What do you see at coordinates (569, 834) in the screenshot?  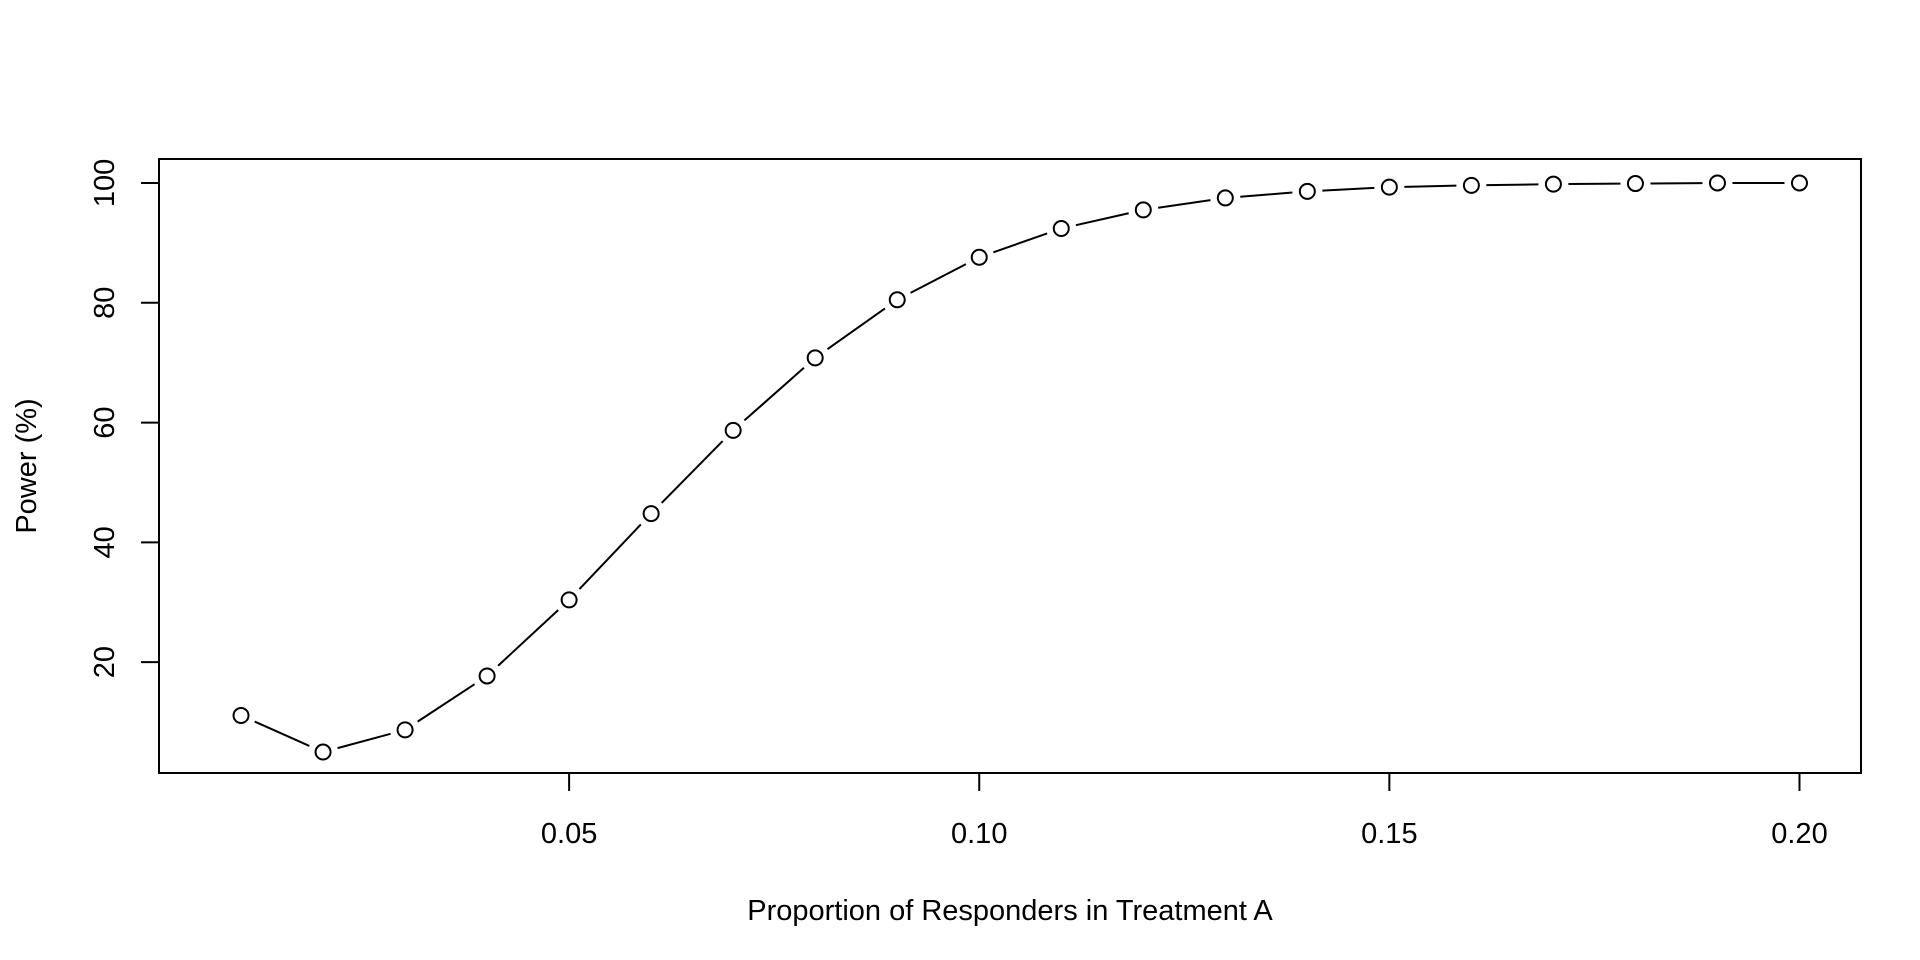 I see `x-tick-label: 0.05` at bounding box center [569, 834].